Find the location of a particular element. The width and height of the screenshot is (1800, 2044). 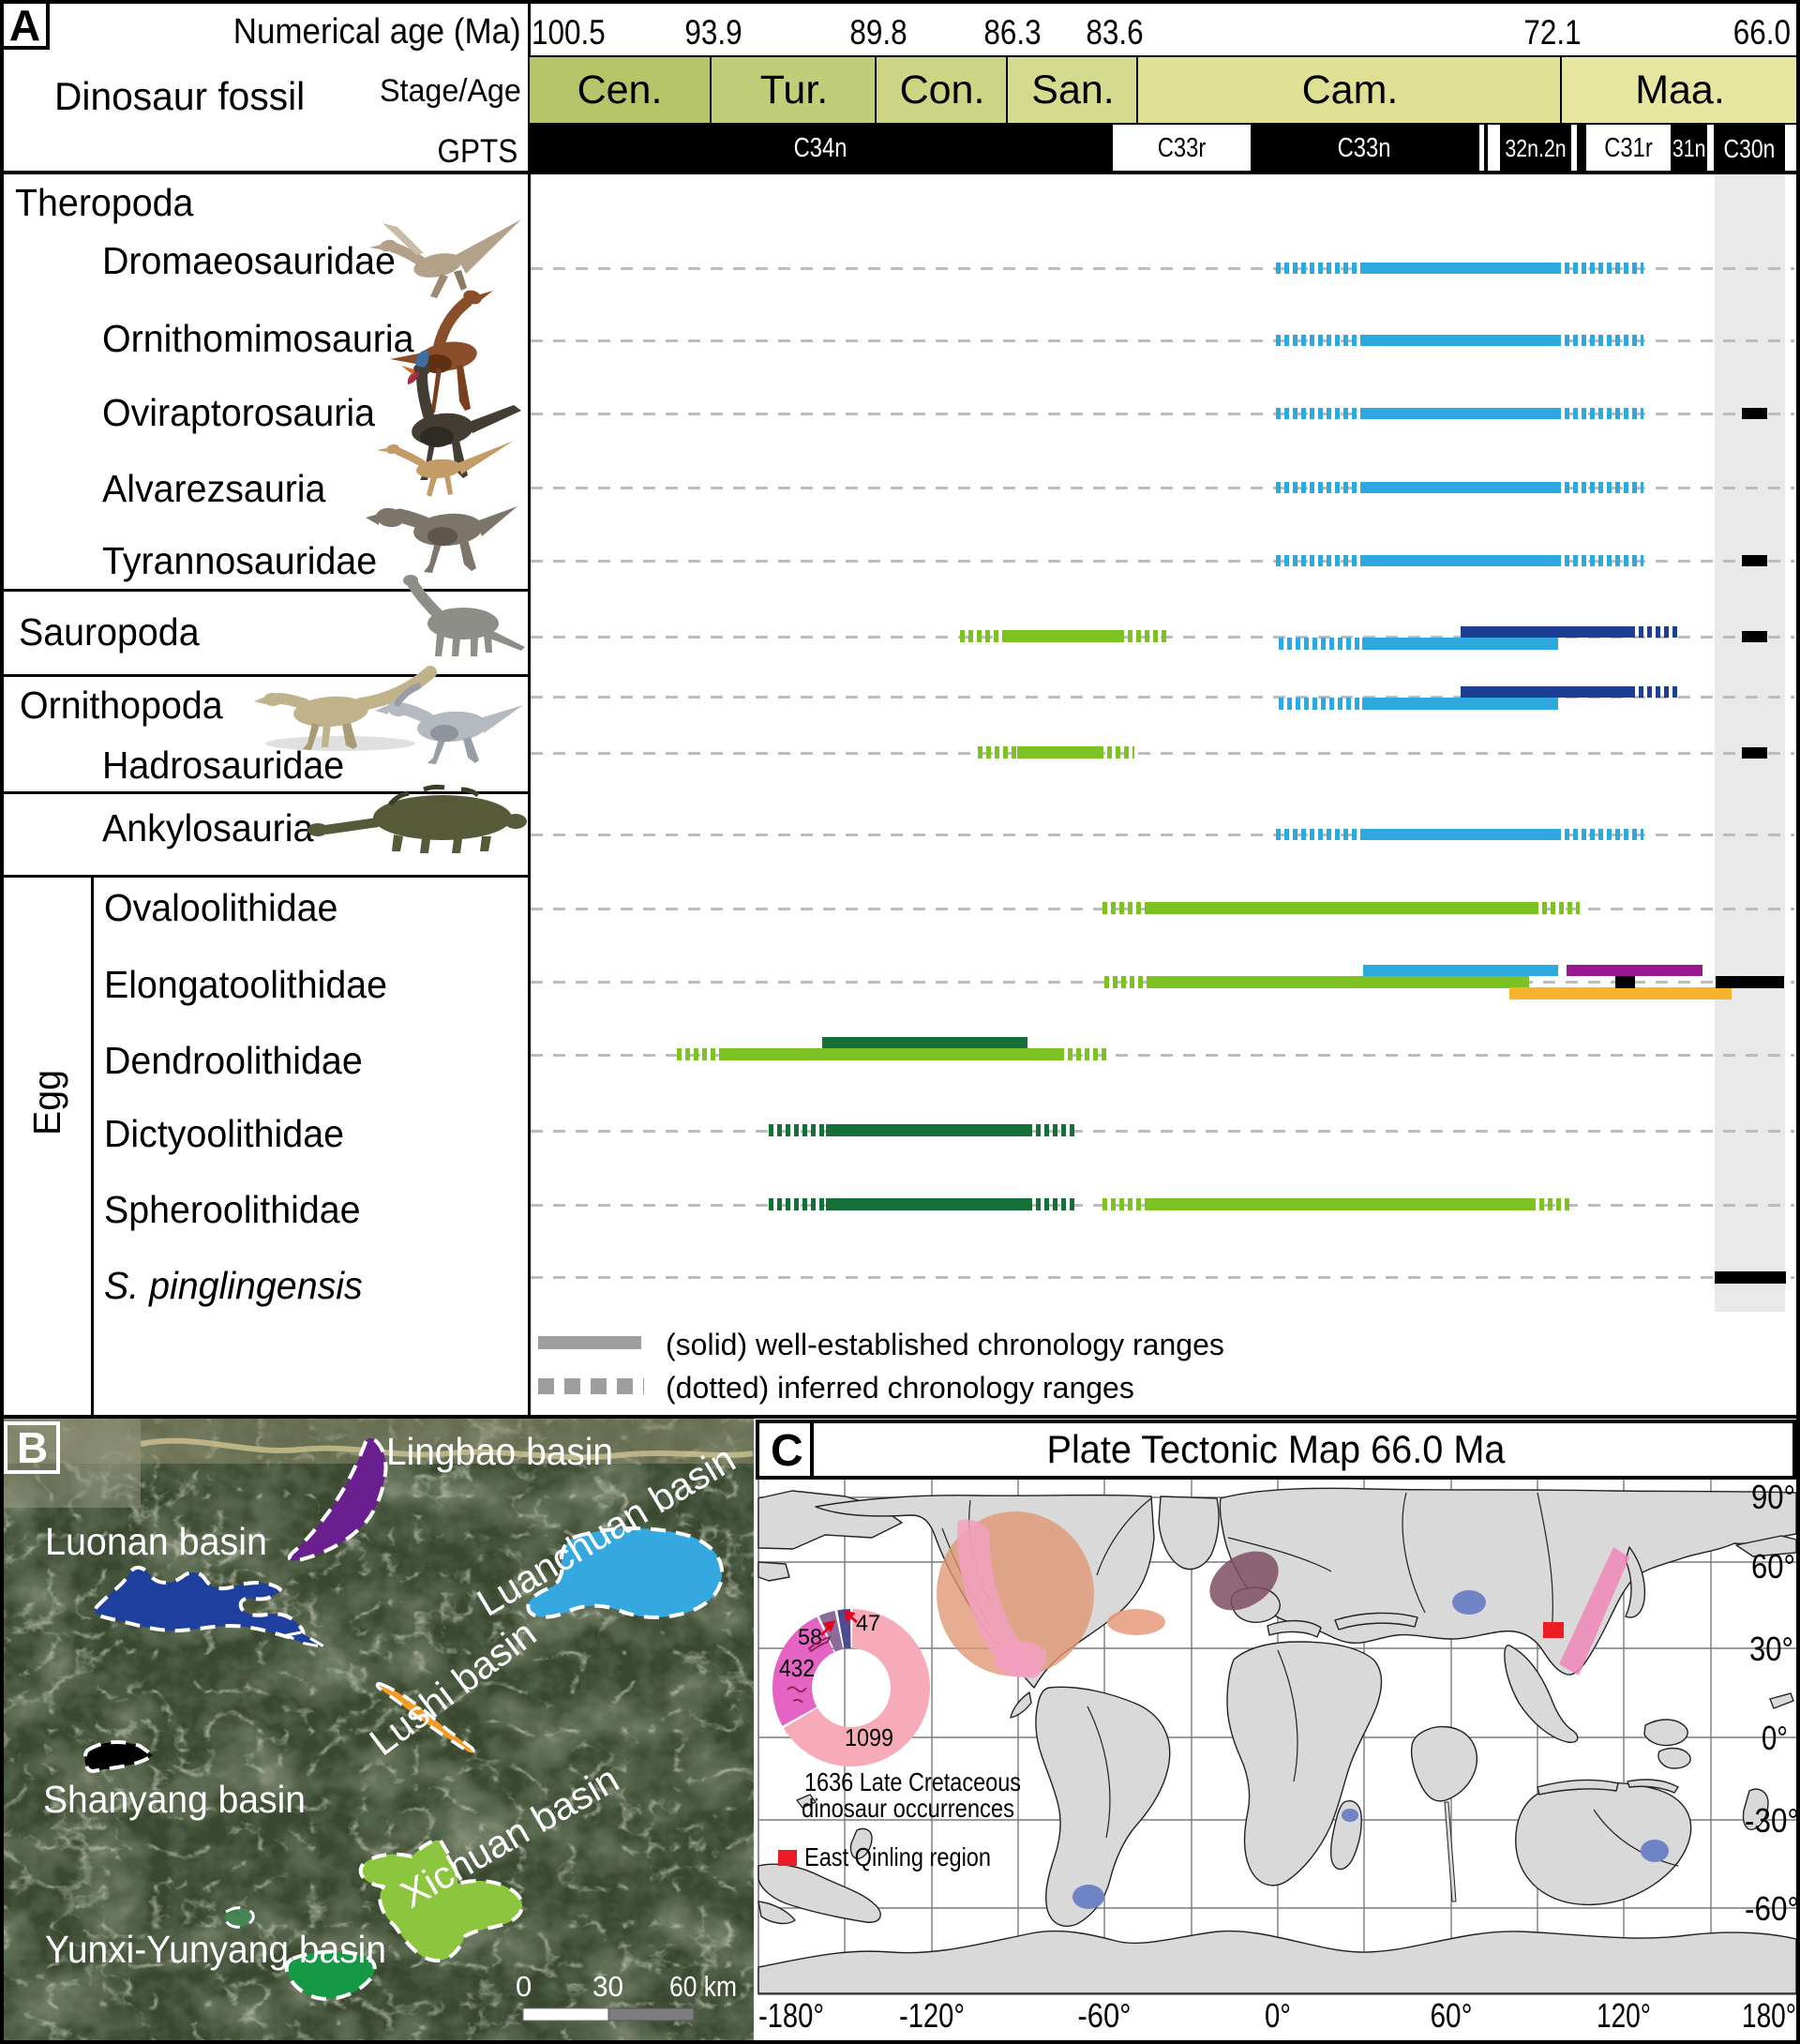

svg-text: Yunxi-Yunyang basin is located at coordinates (215, 1949).